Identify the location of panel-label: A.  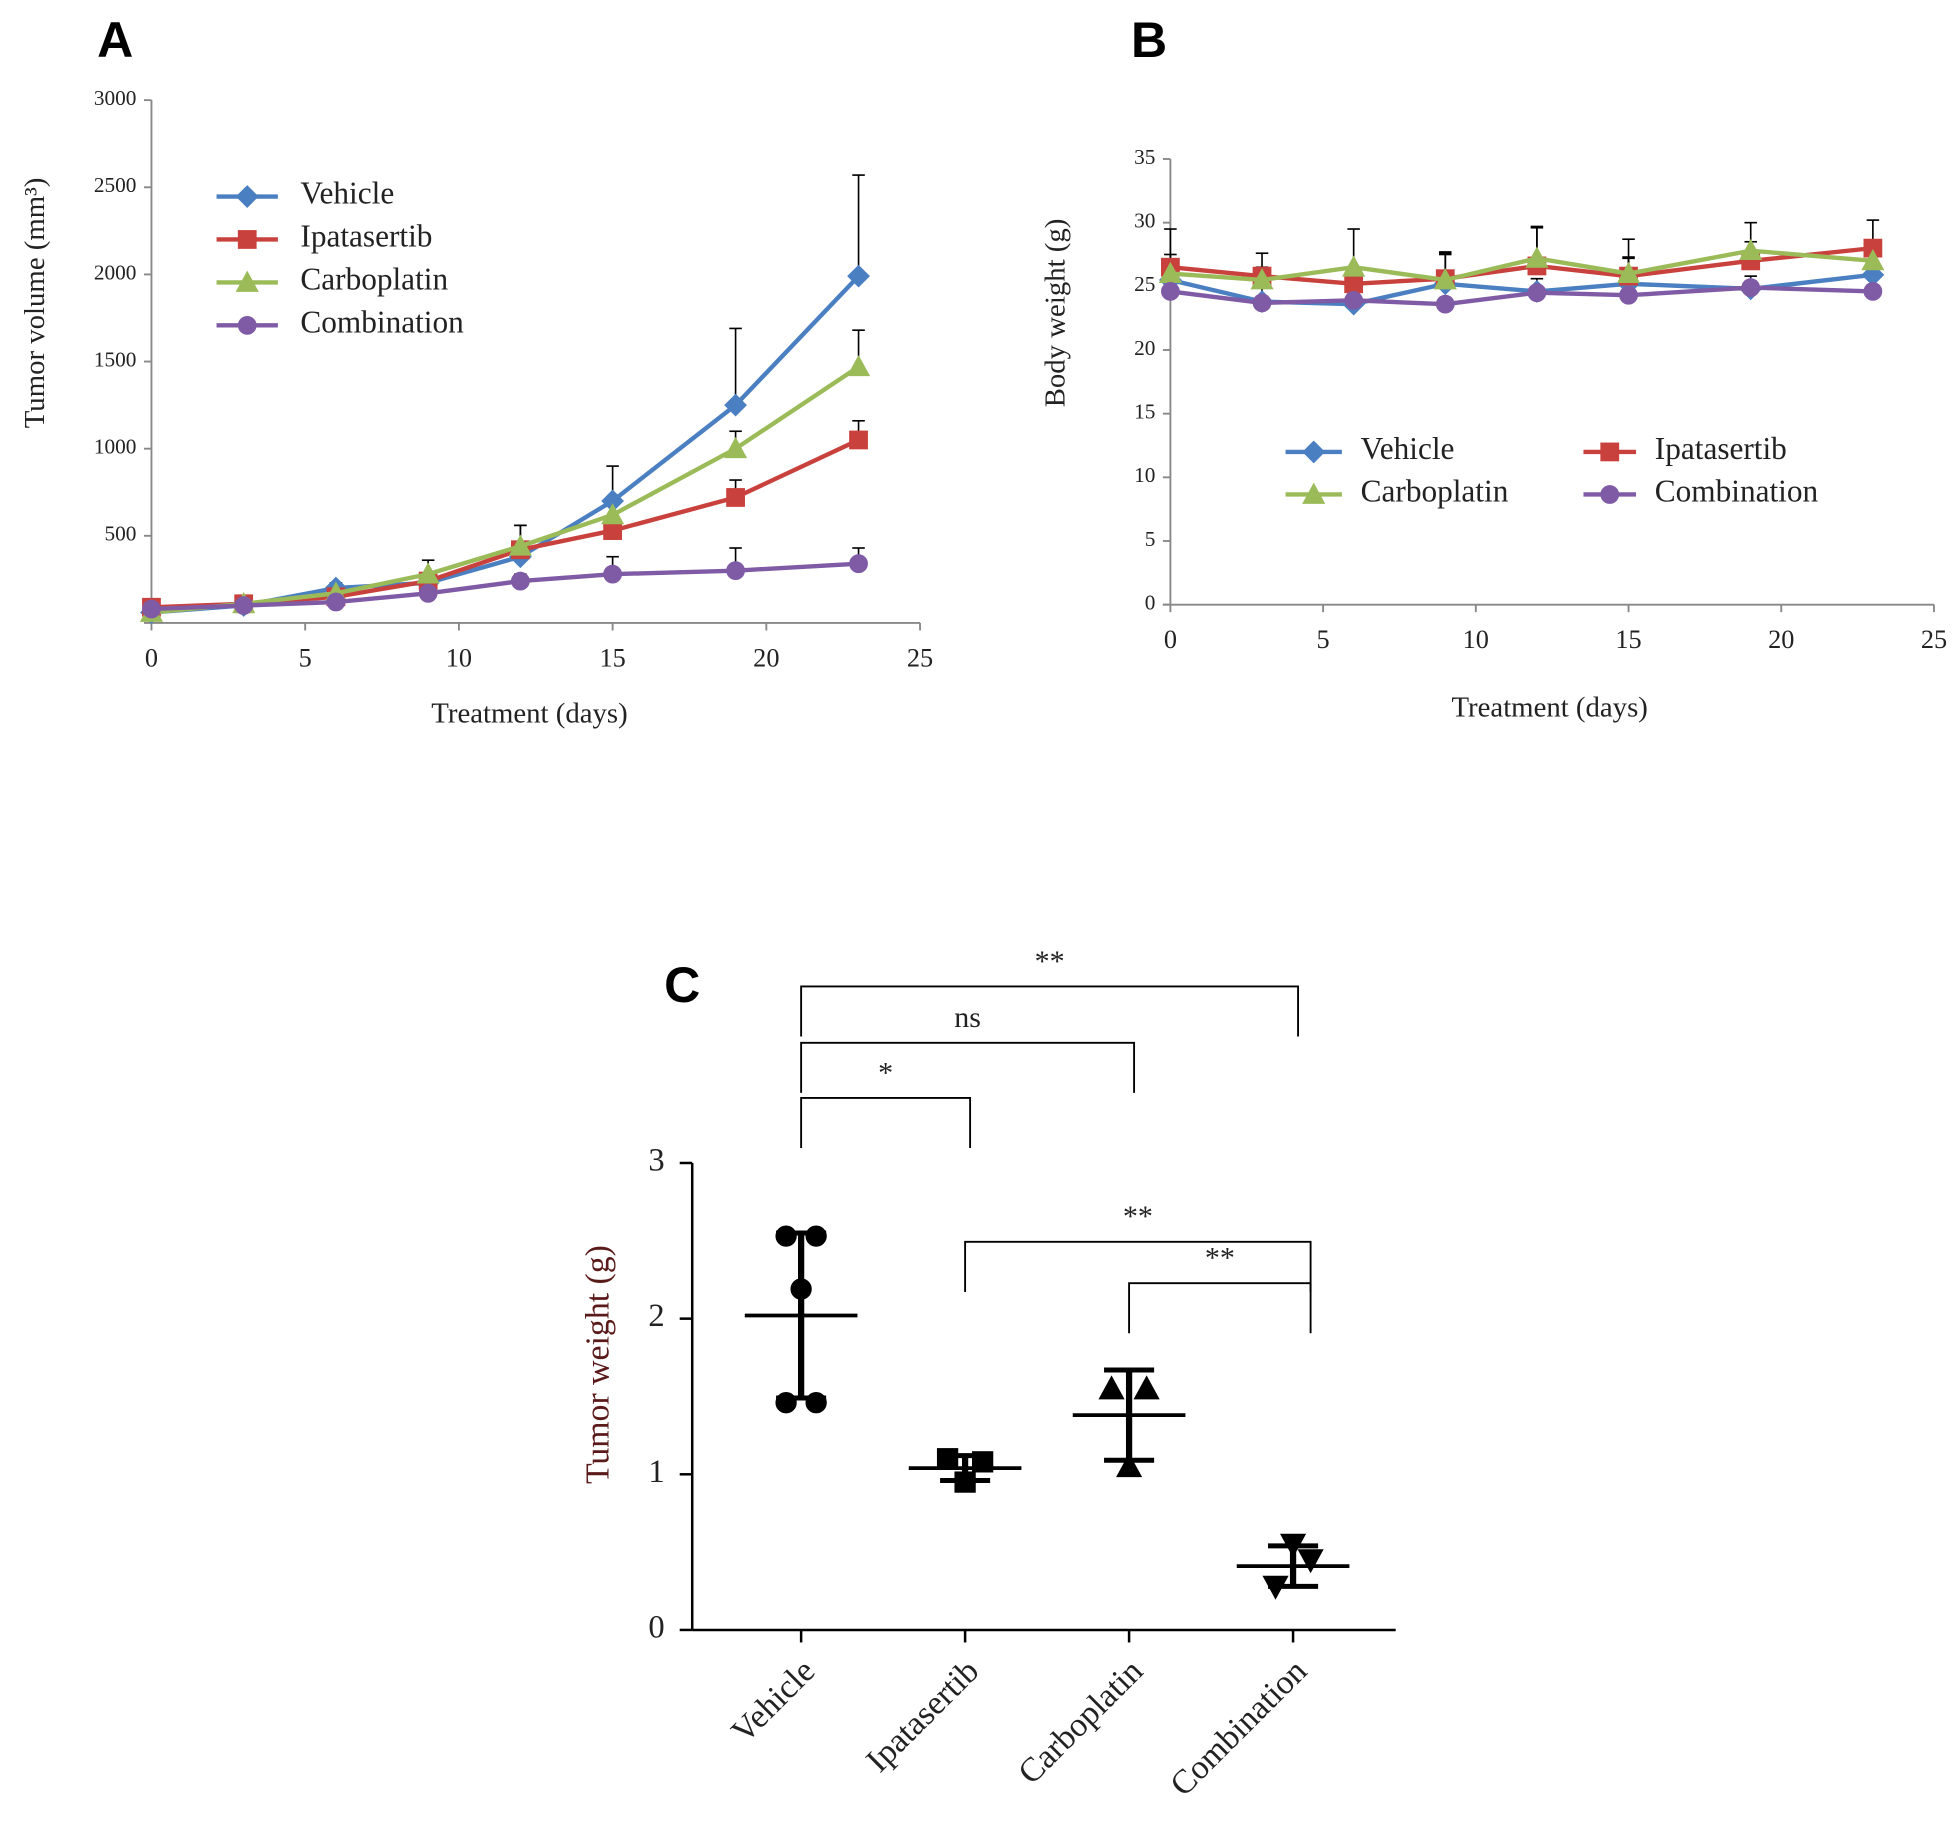
(115, 40).